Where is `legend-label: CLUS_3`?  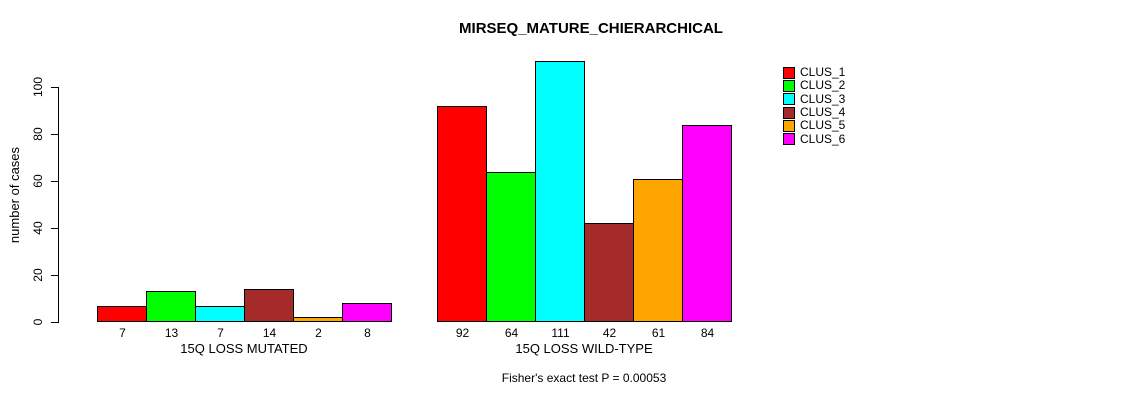
legend-label: CLUS_3 is located at coordinates (823, 98).